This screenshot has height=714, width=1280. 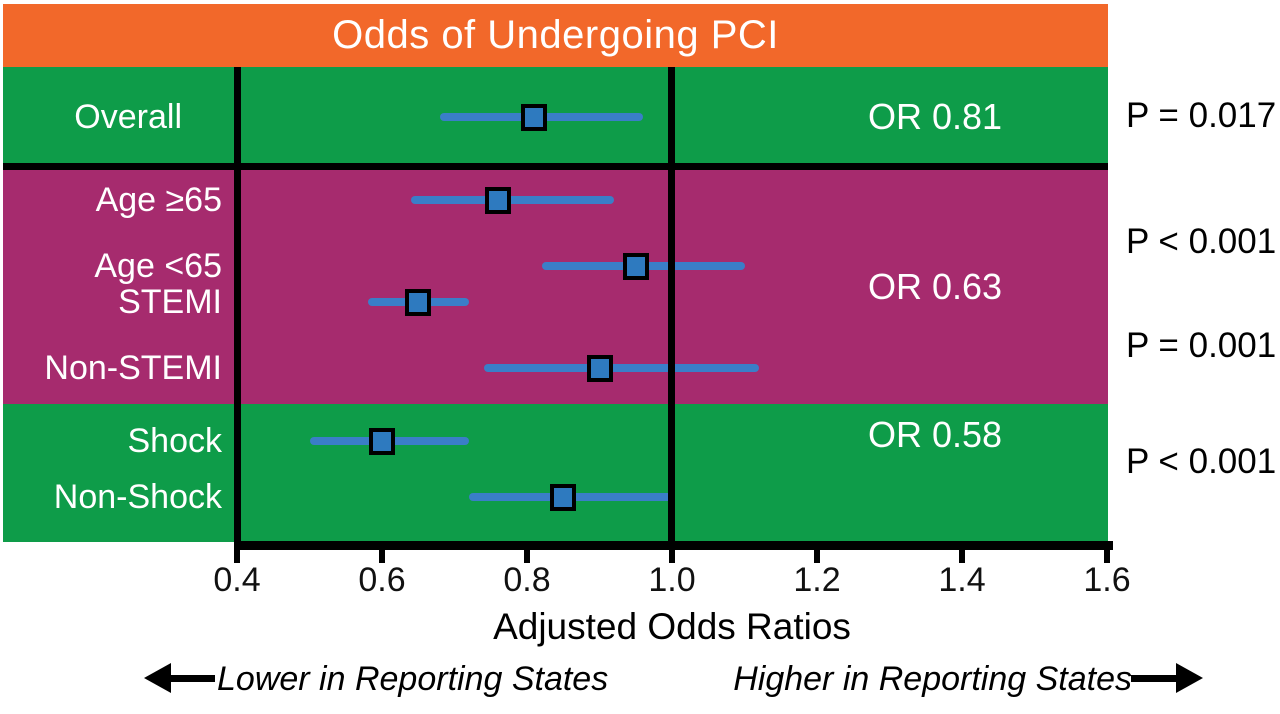 I want to click on axis-min-vertical-line, so click(x=237, y=308).